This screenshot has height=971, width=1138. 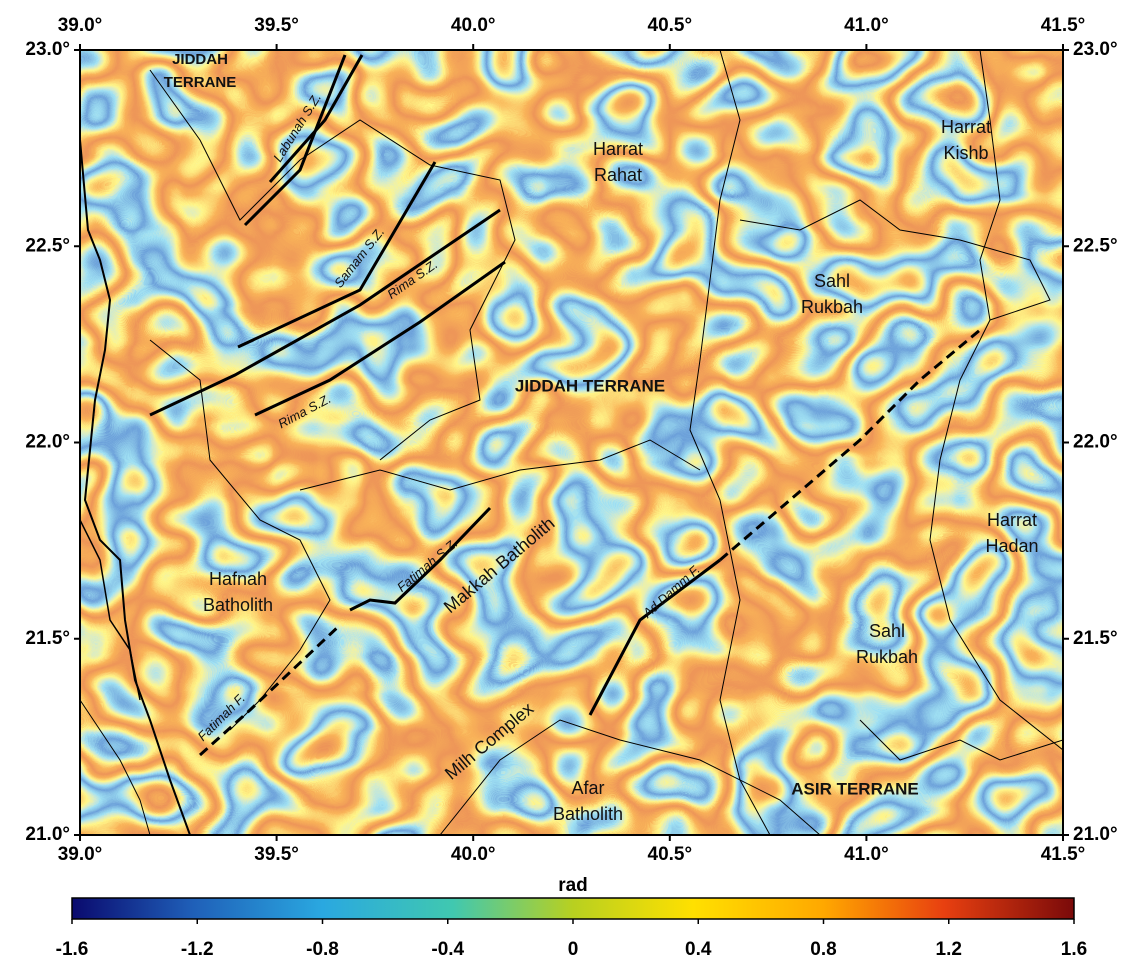 What do you see at coordinates (587, 788) in the screenshot?
I see `place-label: Afar` at bounding box center [587, 788].